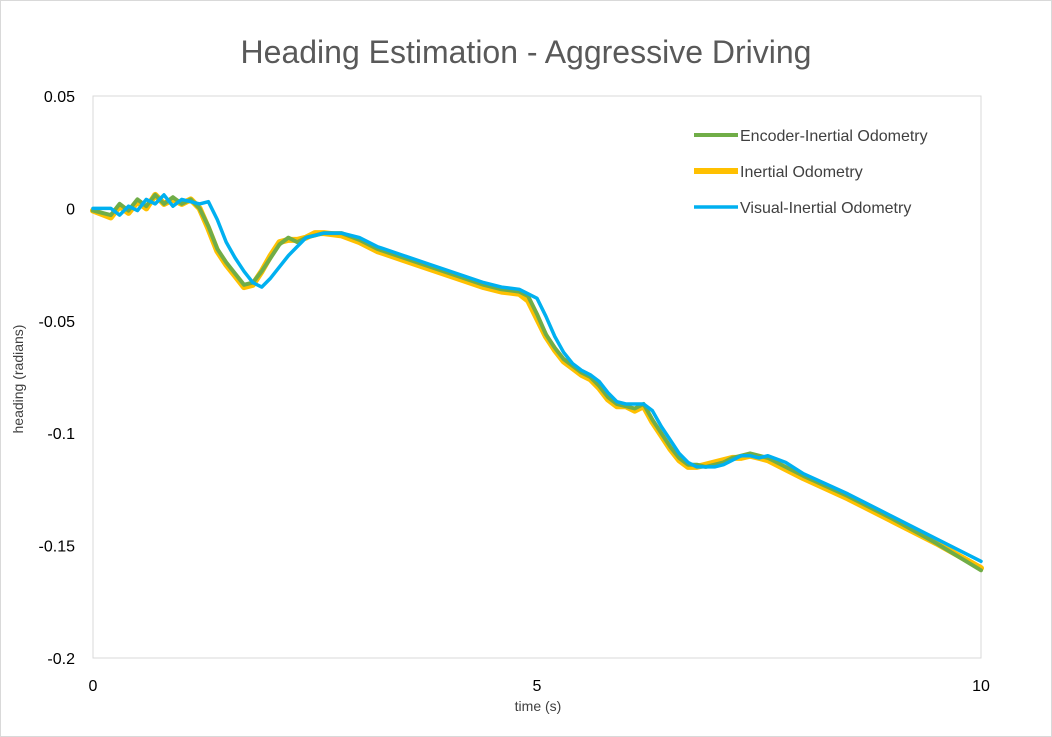 This screenshot has height=737, width=1052. Describe the element at coordinates (61, 659) in the screenshot. I see `y-tick-label: -0.2` at that location.